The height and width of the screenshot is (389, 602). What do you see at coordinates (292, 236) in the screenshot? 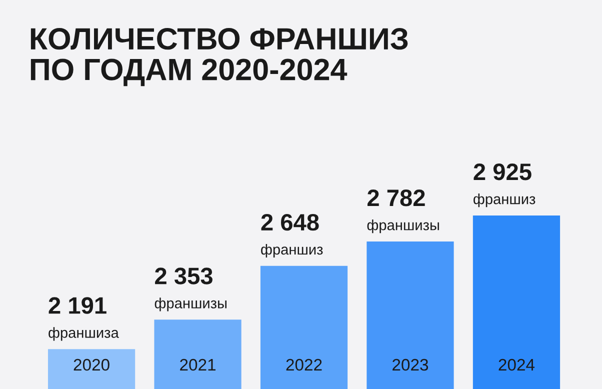
I see `data-label: 2 648 франшиз` at bounding box center [292, 236].